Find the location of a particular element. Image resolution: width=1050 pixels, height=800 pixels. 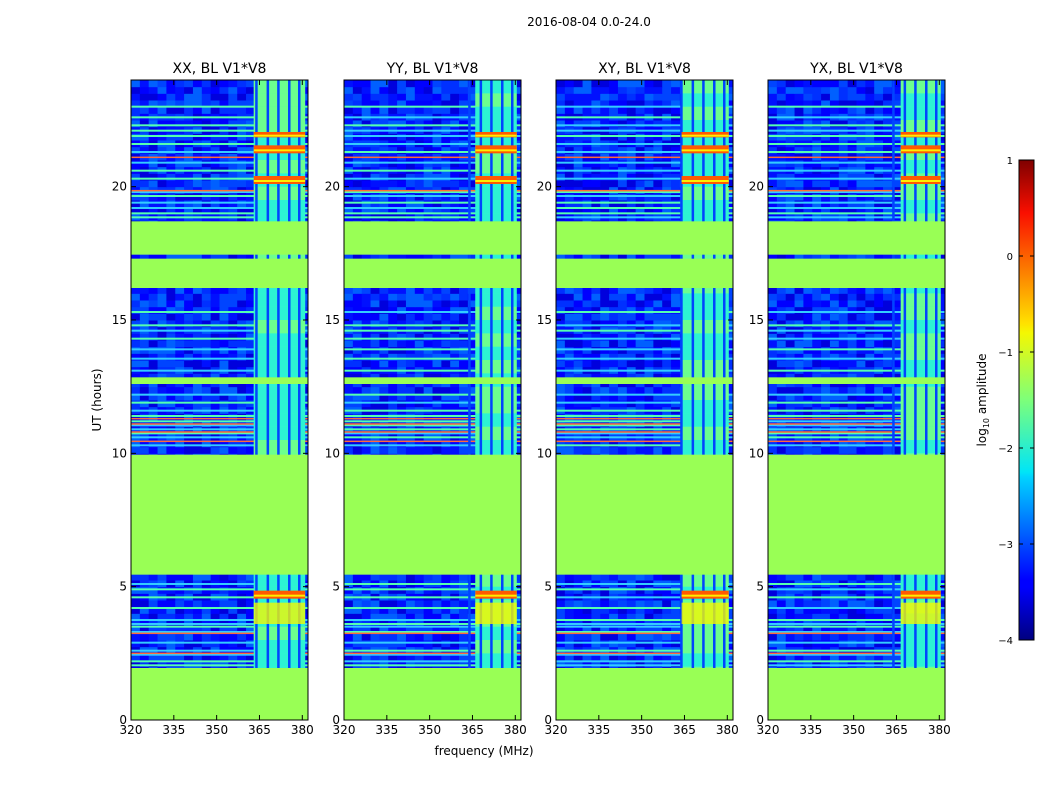

x-tick-label: 365 is located at coordinates (259, 730).